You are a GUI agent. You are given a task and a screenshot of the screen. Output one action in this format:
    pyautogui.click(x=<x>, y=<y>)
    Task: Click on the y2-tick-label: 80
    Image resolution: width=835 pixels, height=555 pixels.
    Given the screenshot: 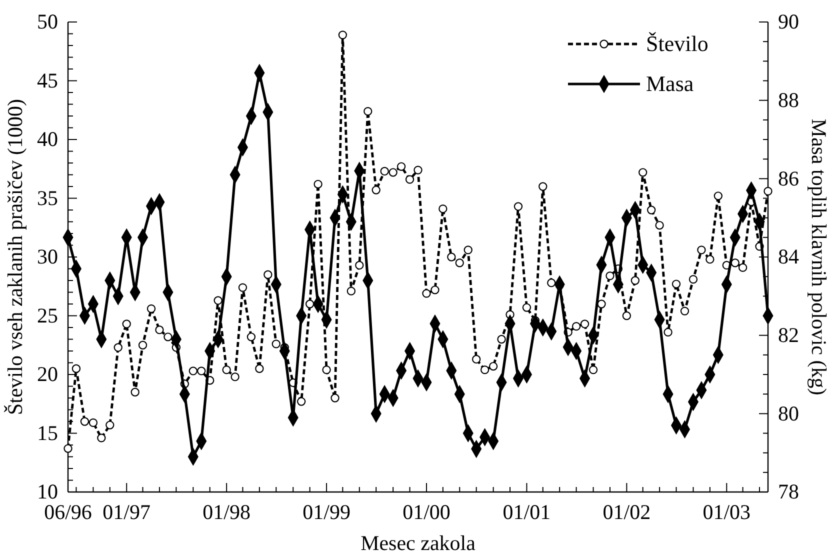 What is the action you would take?
    pyautogui.click(x=788, y=413)
    